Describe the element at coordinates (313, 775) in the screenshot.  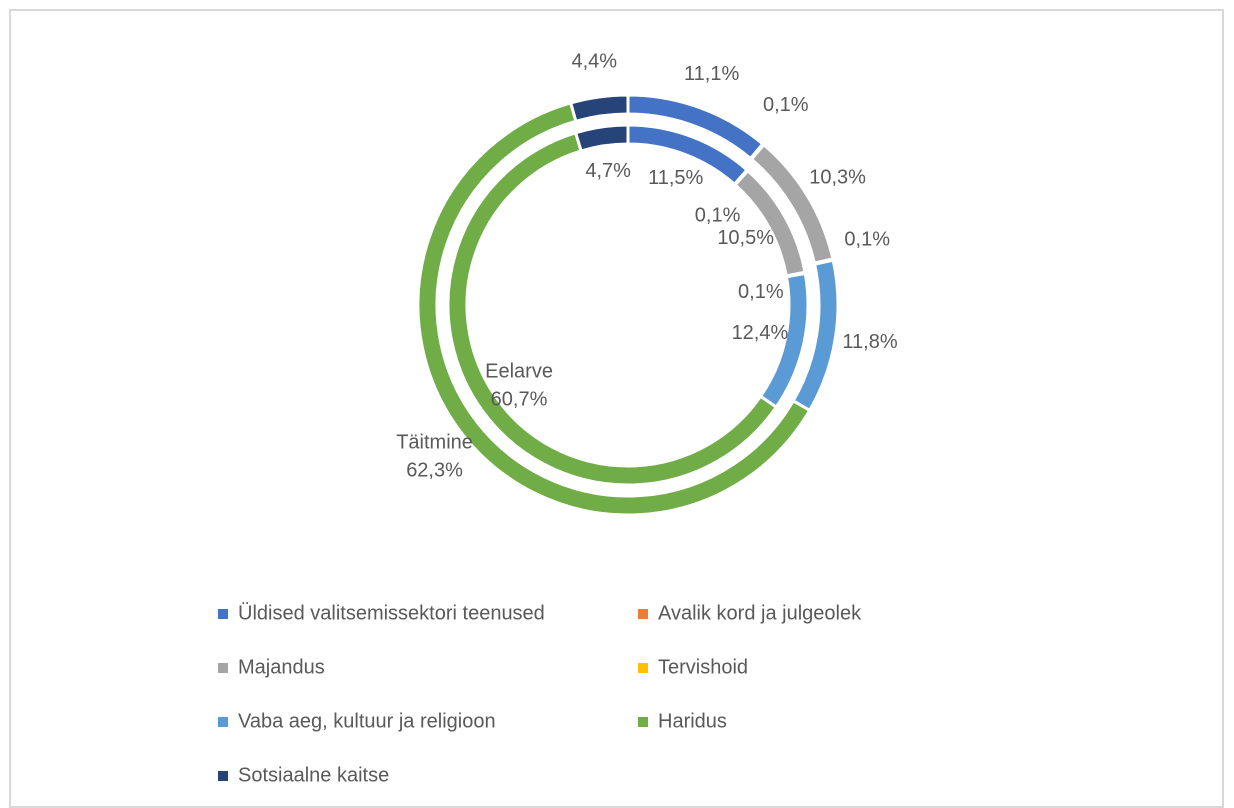
I see `legend-label: Sotsiaalne kaitse` at that location.